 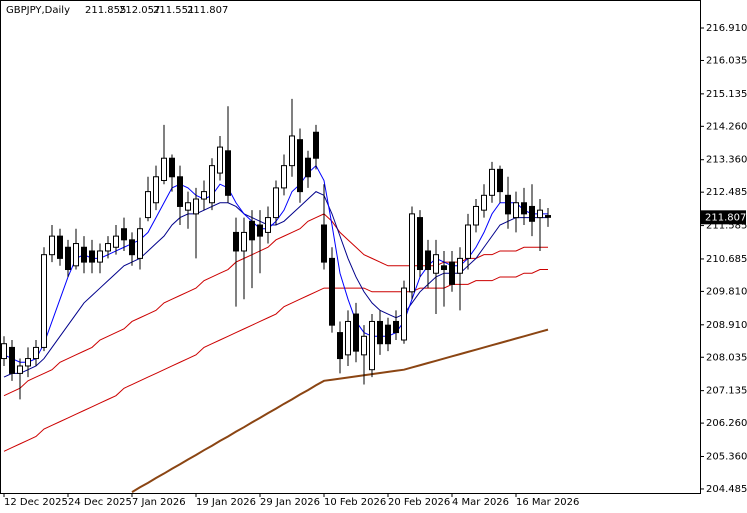 I want to click on y-tick-label: 208.035, so click(x=726, y=357).